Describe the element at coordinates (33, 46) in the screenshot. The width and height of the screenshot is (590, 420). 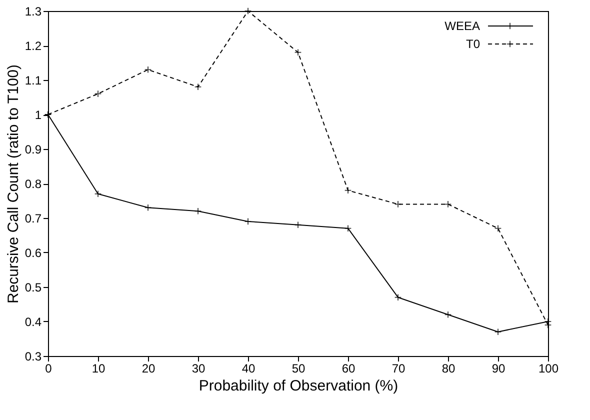
I see `y-tick-label: 1.2` at that location.